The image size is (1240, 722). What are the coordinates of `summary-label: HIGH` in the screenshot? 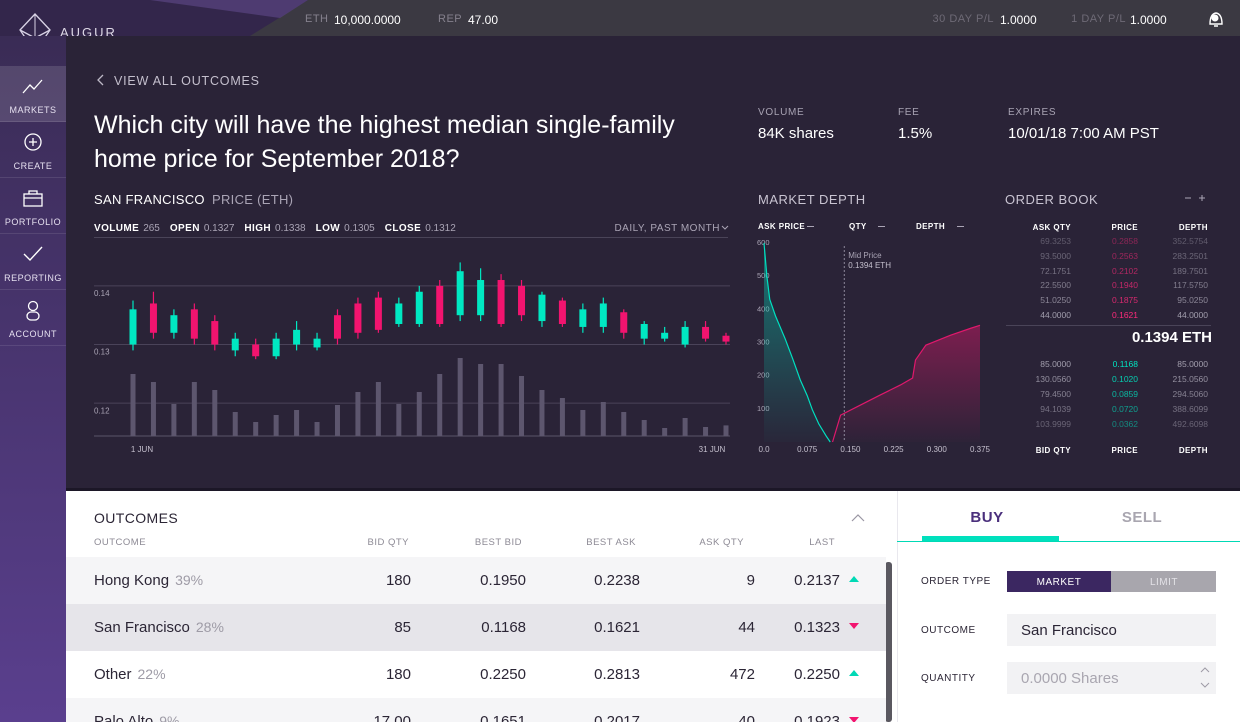 It's located at (258, 228).